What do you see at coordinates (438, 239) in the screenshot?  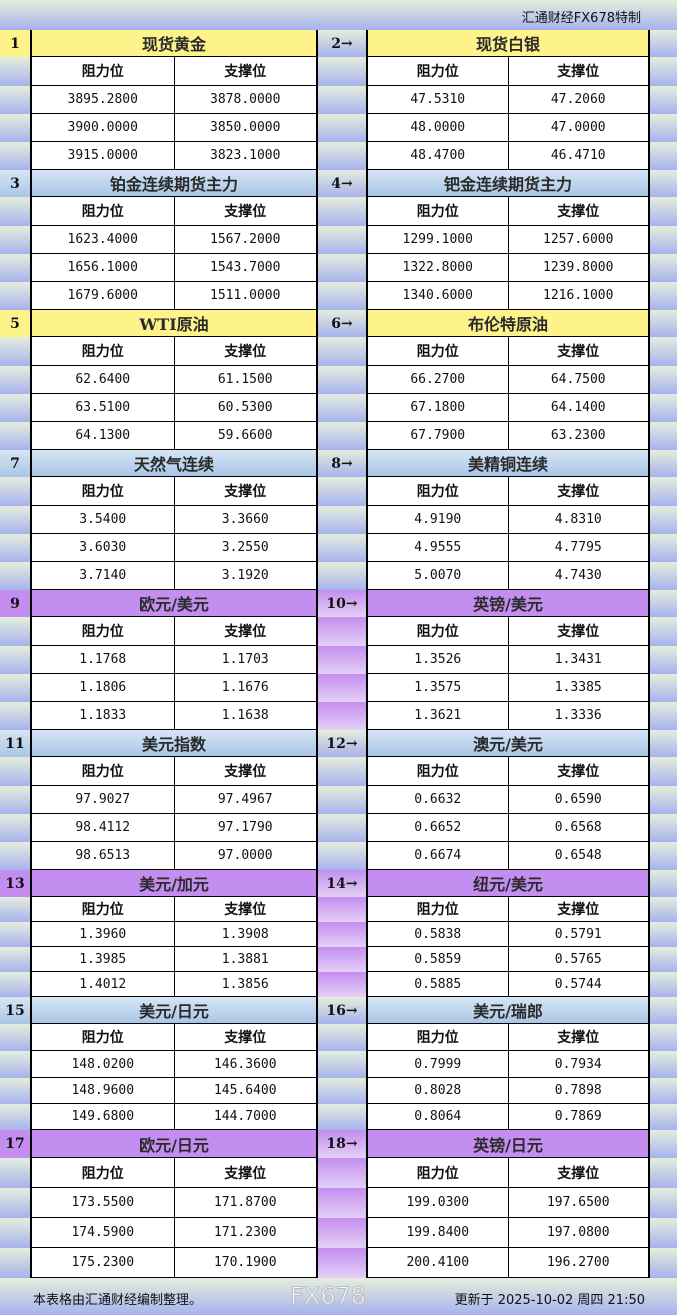 I see `resistance-value: 1299.1000` at bounding box center [438, 239].